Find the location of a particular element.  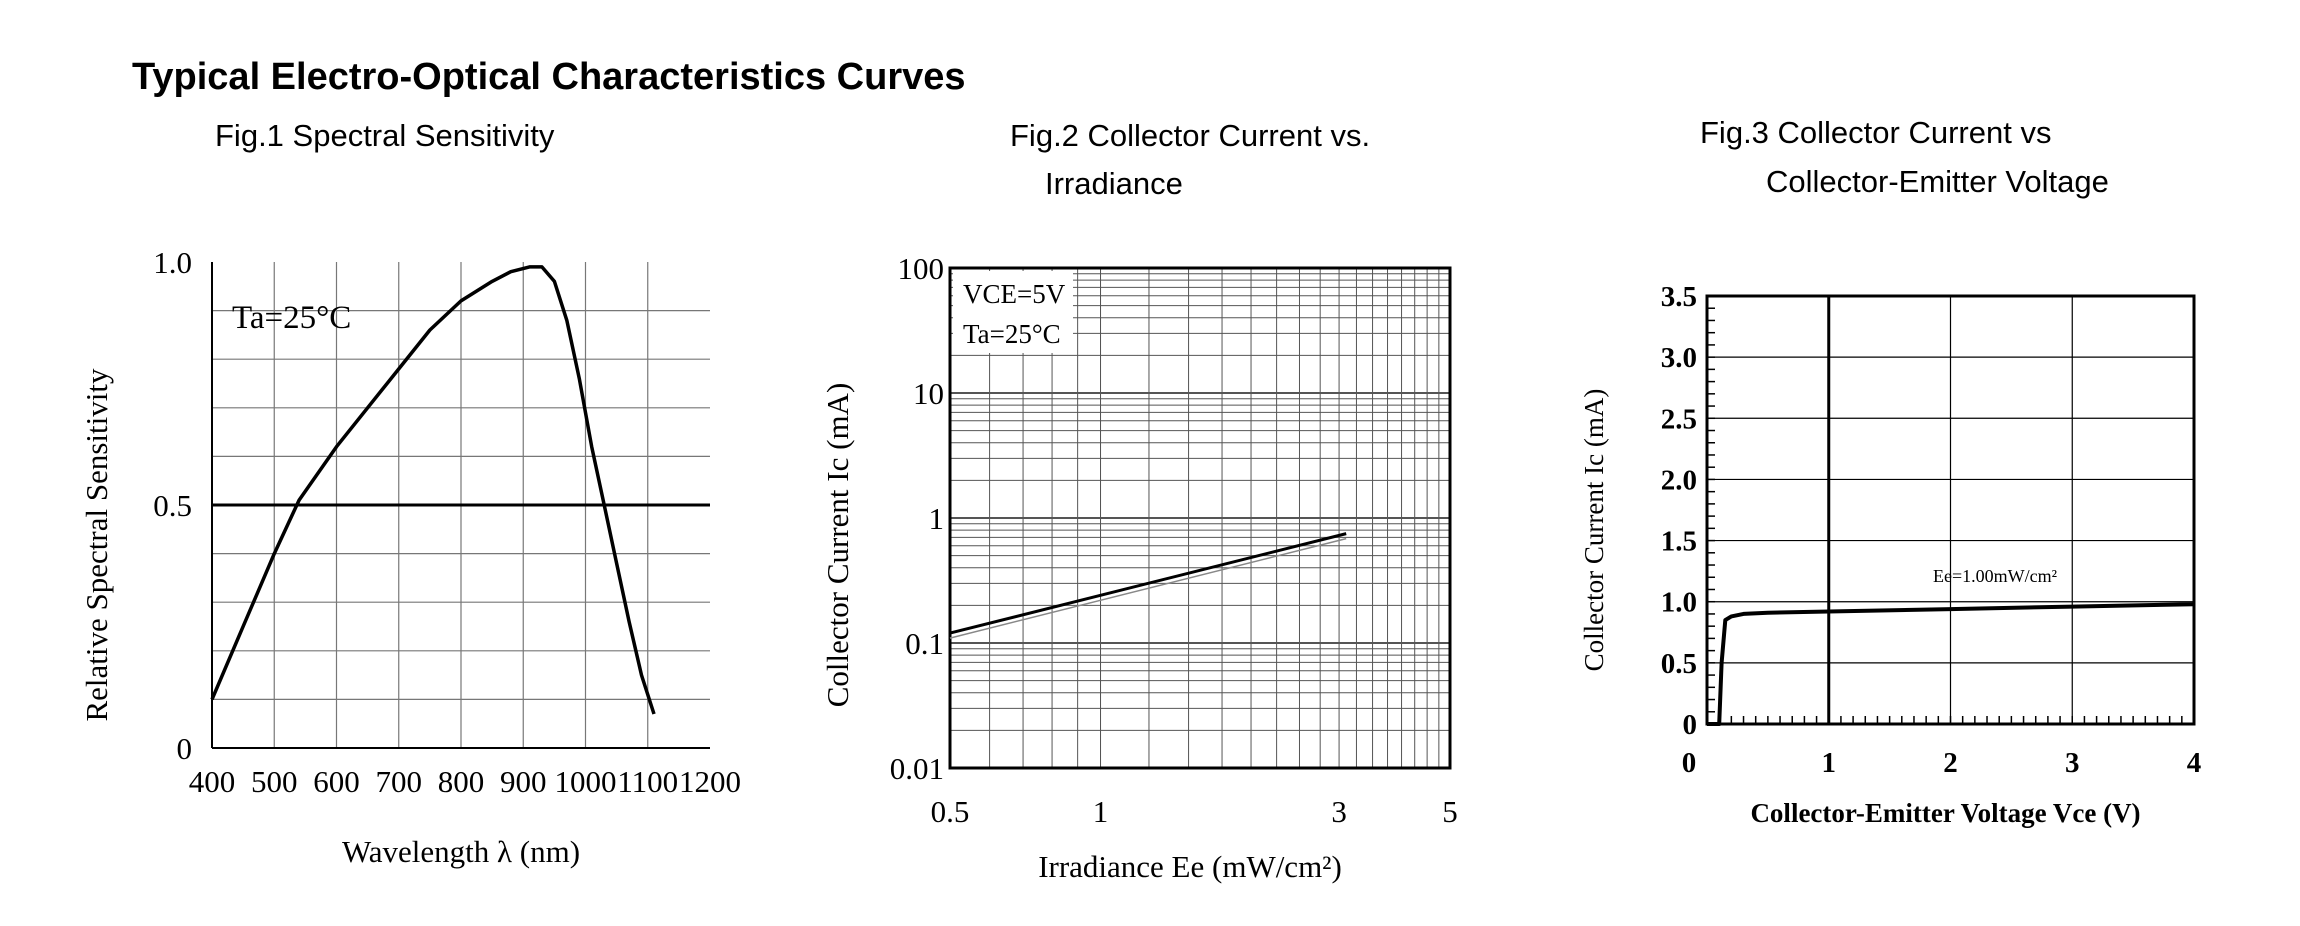

fig2-series-line-shadow is located at coordinates (1148, 588).